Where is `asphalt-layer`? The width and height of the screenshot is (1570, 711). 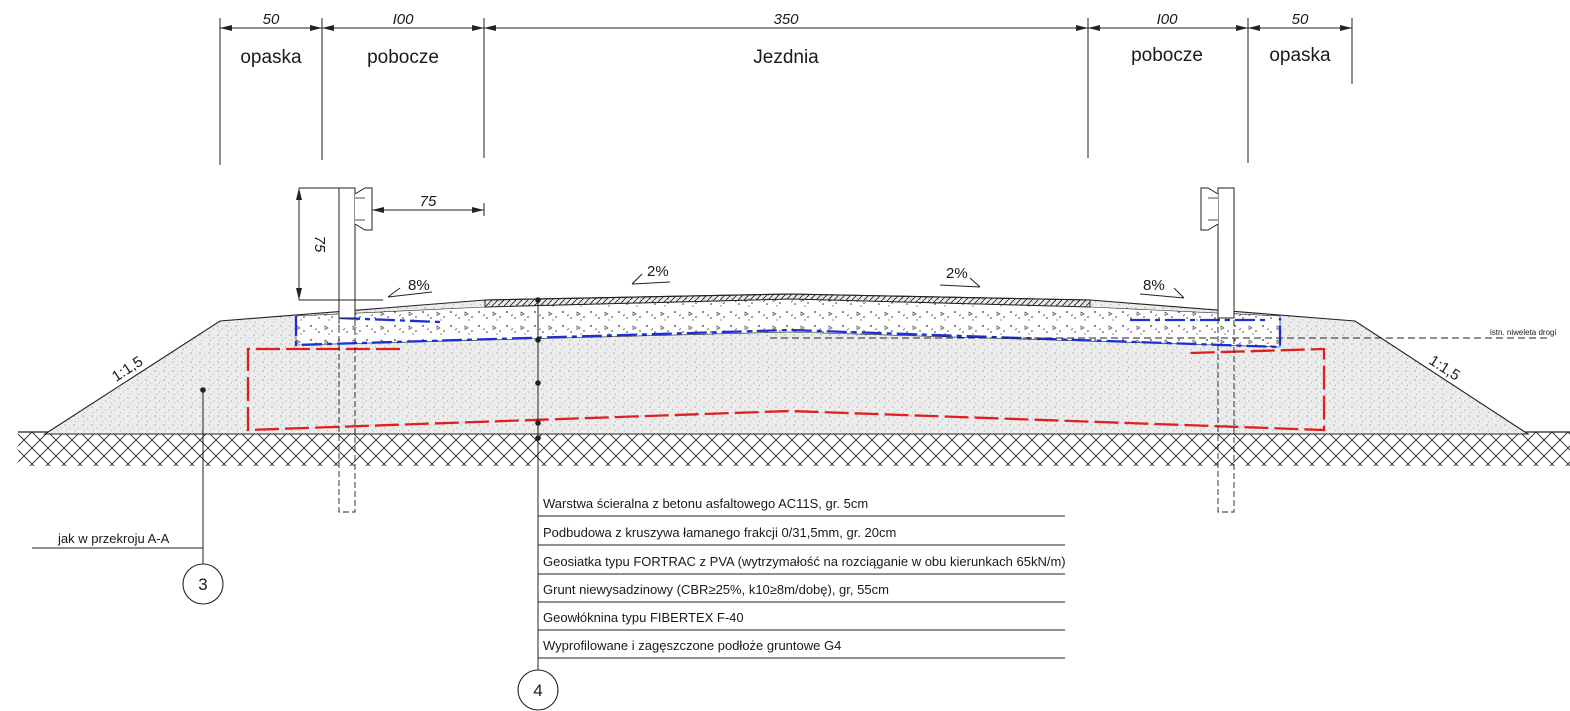
asphalt-layer is located at coordinates (787, 300).